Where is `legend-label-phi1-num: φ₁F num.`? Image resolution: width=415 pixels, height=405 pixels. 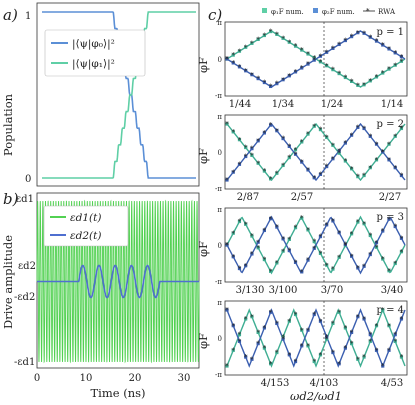 legend-label-phi1-num: φ₁F num. is located at coordinates (287, 12).